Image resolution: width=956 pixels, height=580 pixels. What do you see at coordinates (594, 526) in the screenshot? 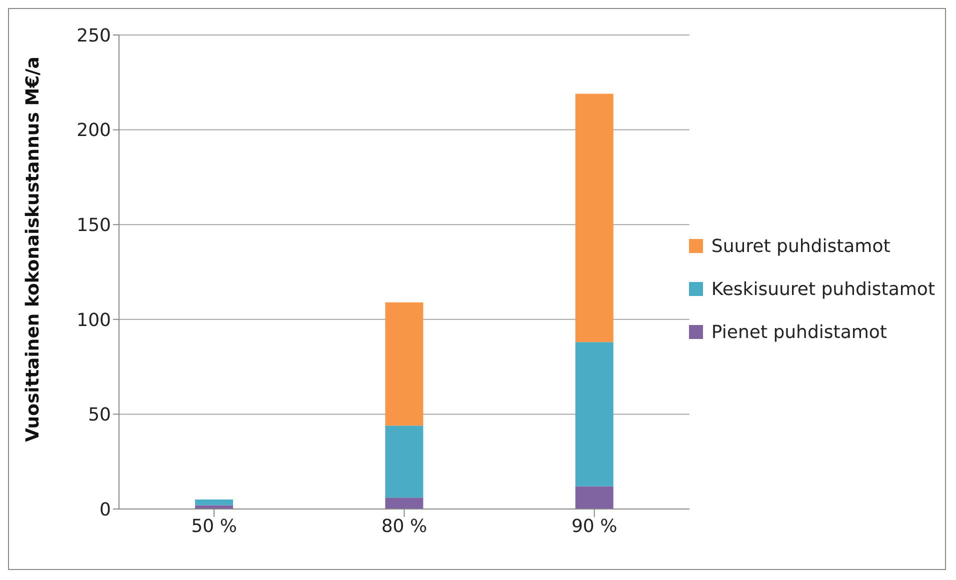
I see `x-tick-label: 90 %` at bounding box center [594, 526].